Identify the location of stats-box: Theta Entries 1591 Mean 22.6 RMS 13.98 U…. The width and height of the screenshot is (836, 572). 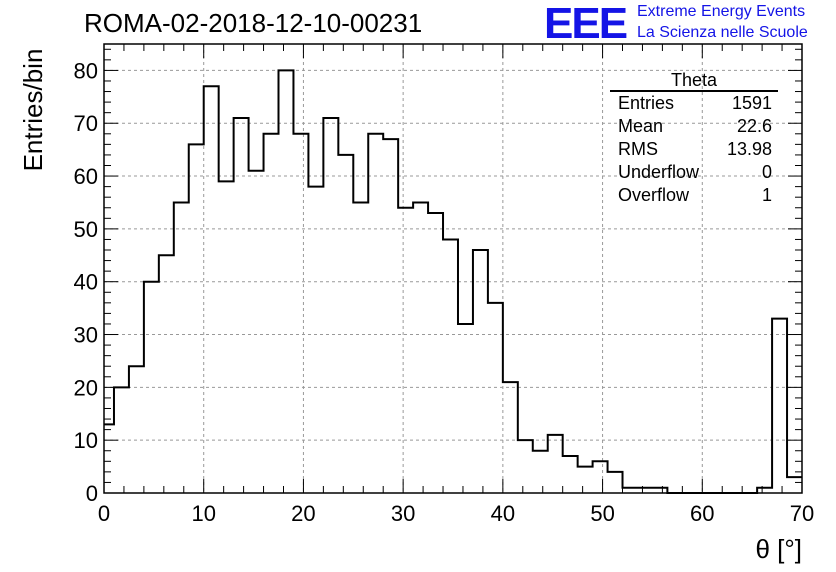
(694, 138).